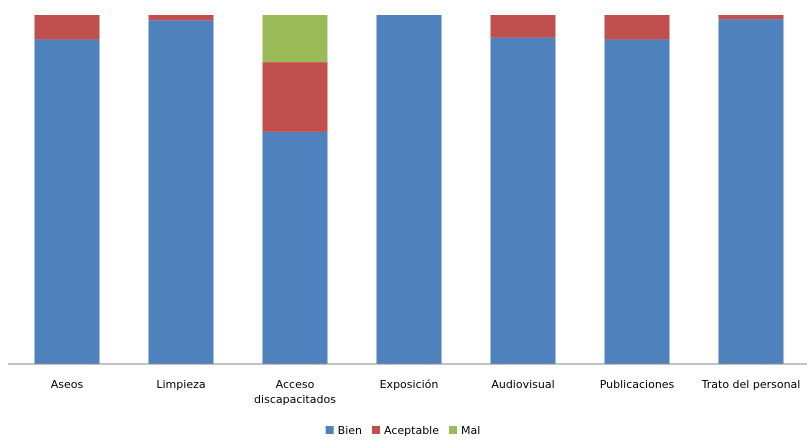 The height and width of the screenshot is (443, 807). What do you see at coordinates (453, 430) in the screenshot?
I see `legend-swatch-mal` at bounding box center [453, 430].